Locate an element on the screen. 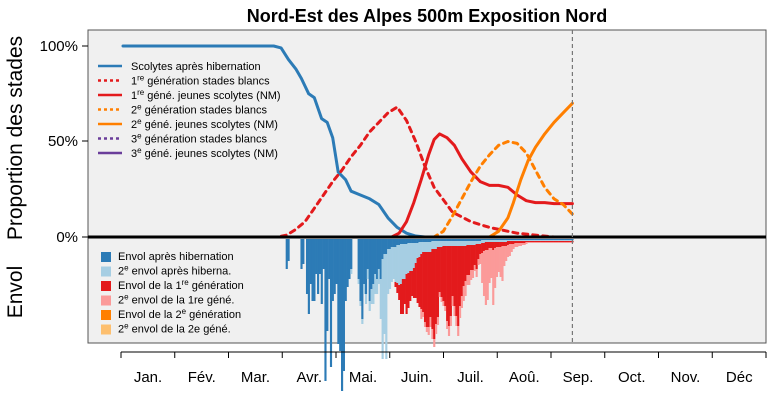 This screenshot has width=770, height=405. x-tick-label: Nov. is located at coordinates (686, 377).